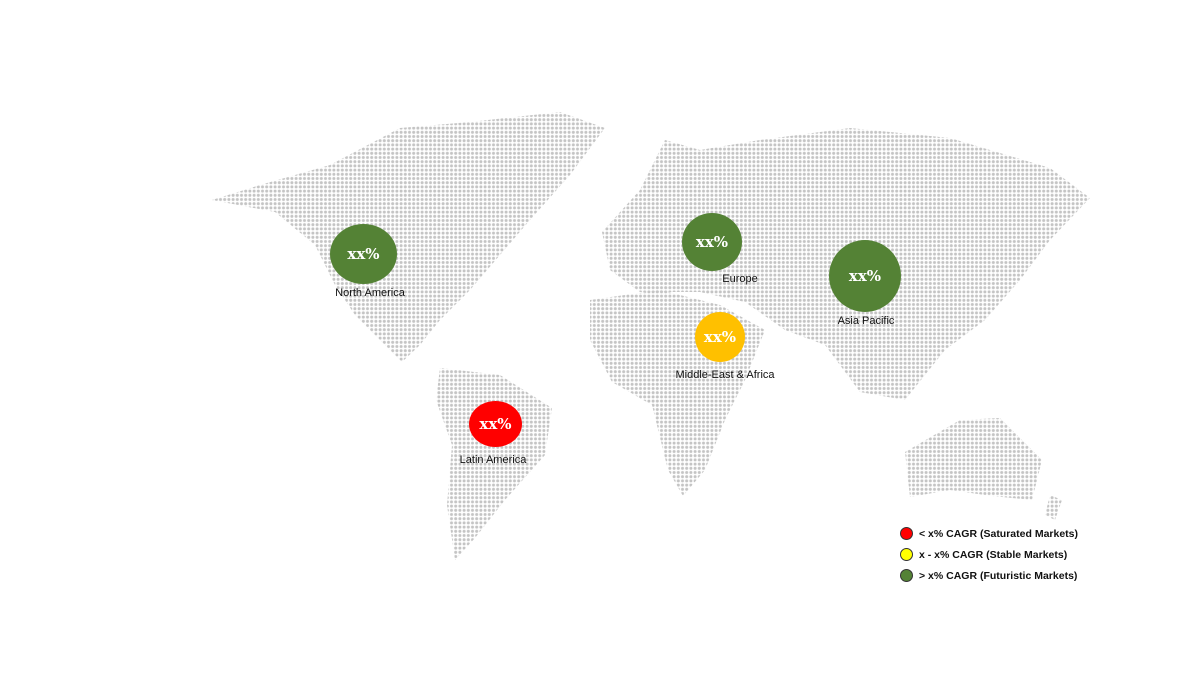 Image resolution: width=1200 pixels, height=675 pixels. Describe the element at coordinates (370, 293) in the screenshot. I see `north-america-label: North America` at that location.